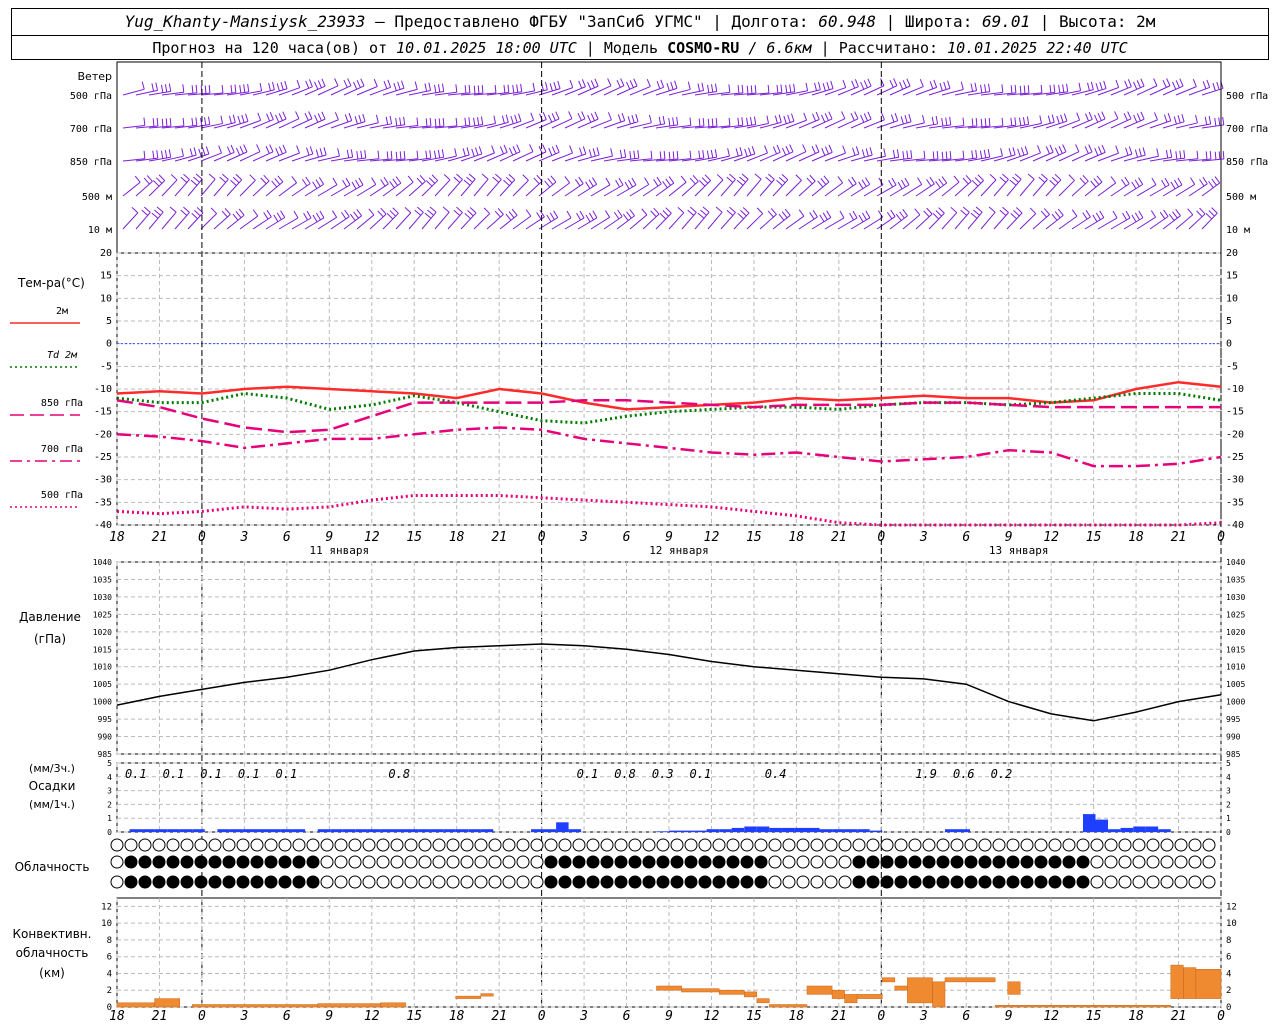 Image resolution: width=1280 pixels, height=1024 pixels. What do you see at coordinates (109, 804) in the screenshot?
I see `precip-tick-left: 2` at bounding box center [109, 804].